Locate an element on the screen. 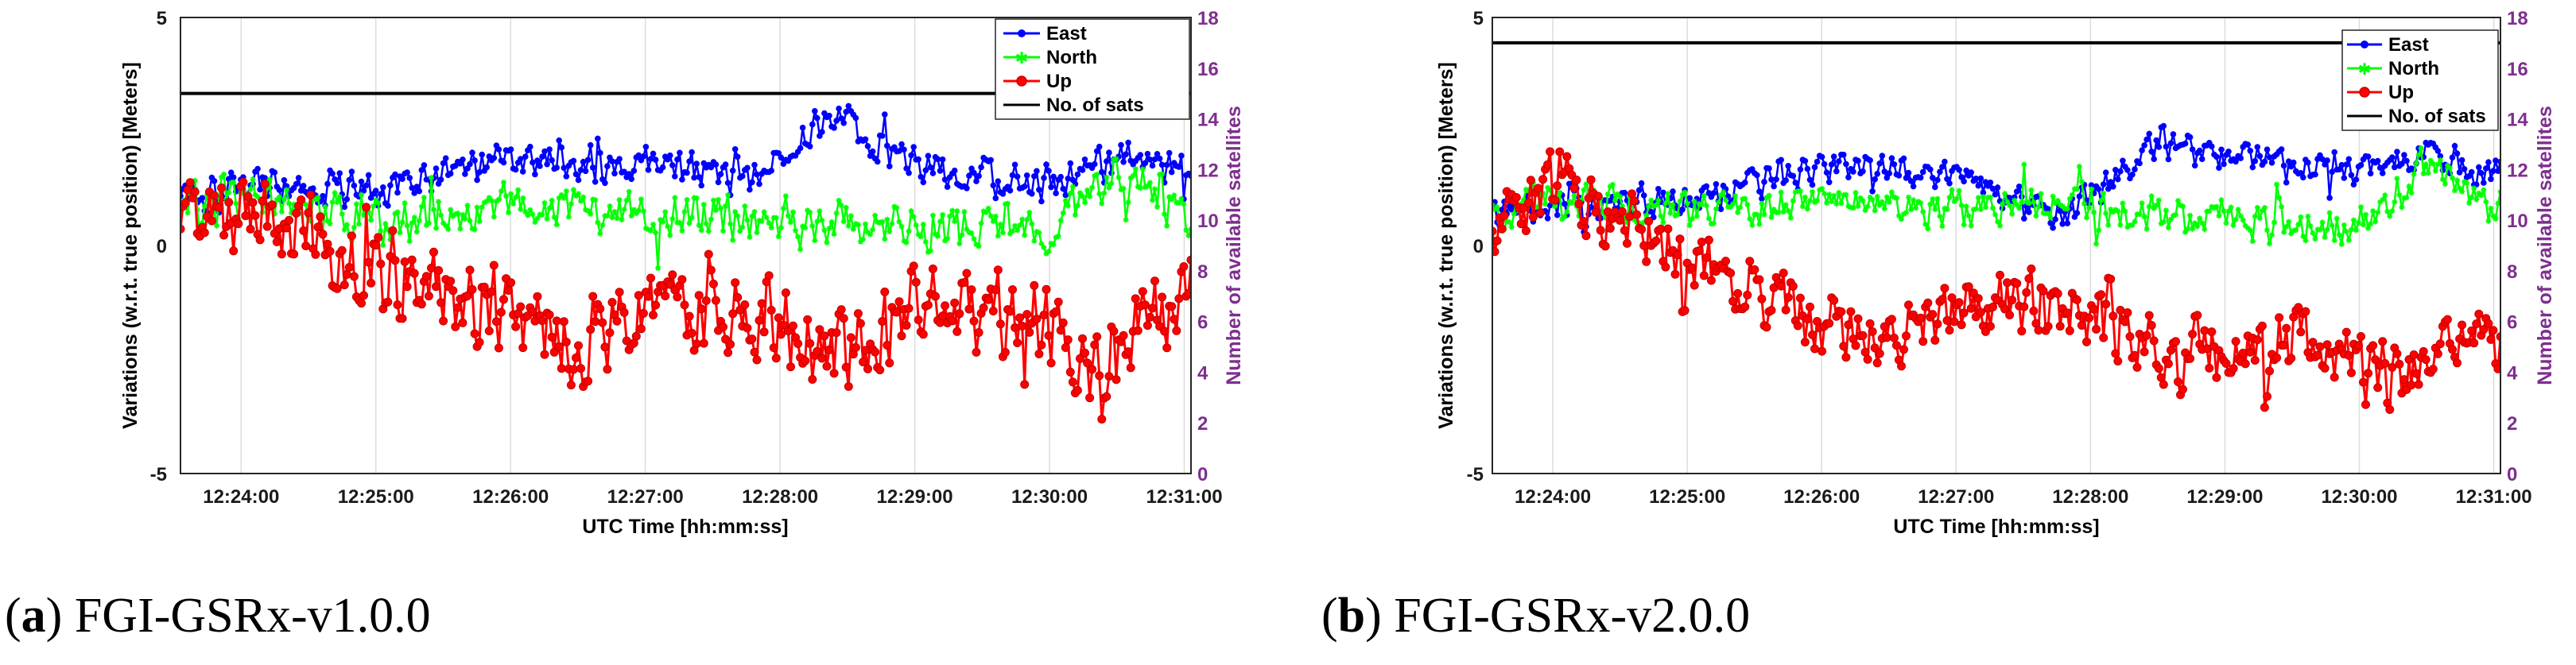  x-tick-label: 12:28:00 is located at coordinates (780, 497).